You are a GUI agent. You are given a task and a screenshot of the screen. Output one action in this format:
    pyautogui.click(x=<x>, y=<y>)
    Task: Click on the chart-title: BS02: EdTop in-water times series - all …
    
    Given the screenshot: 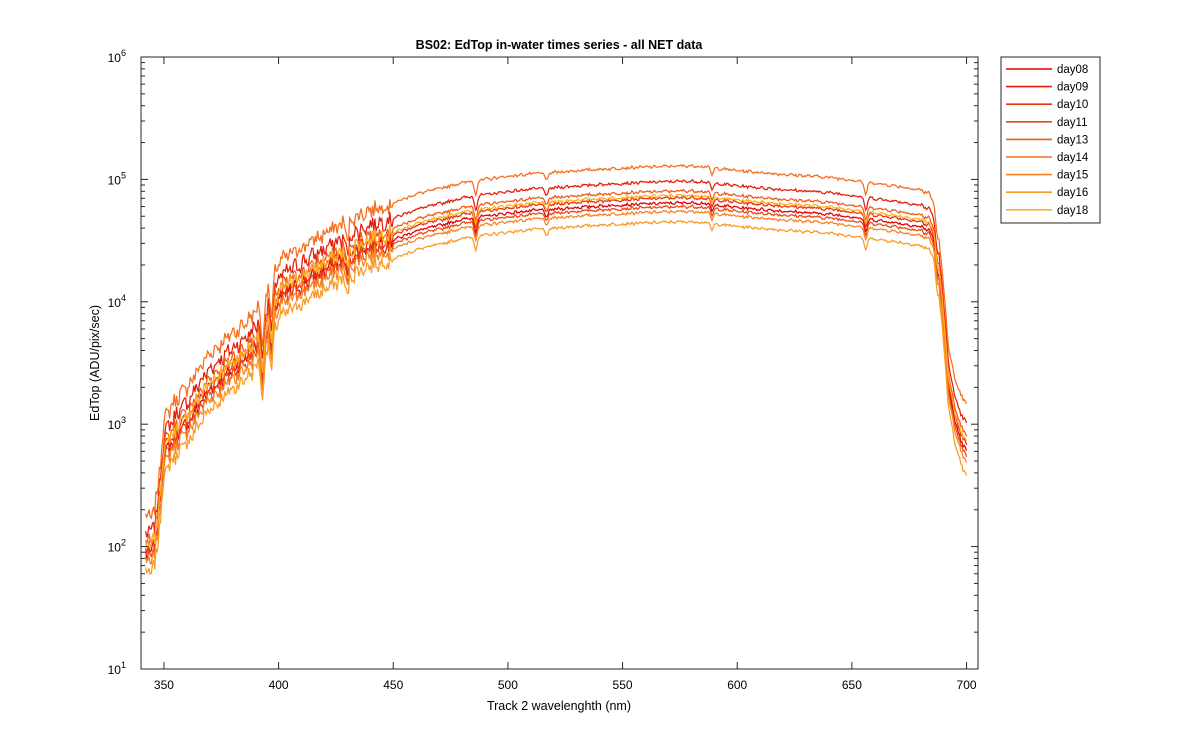 What is the action you would take?
    pyautogui.click(x=560, y=45)
    